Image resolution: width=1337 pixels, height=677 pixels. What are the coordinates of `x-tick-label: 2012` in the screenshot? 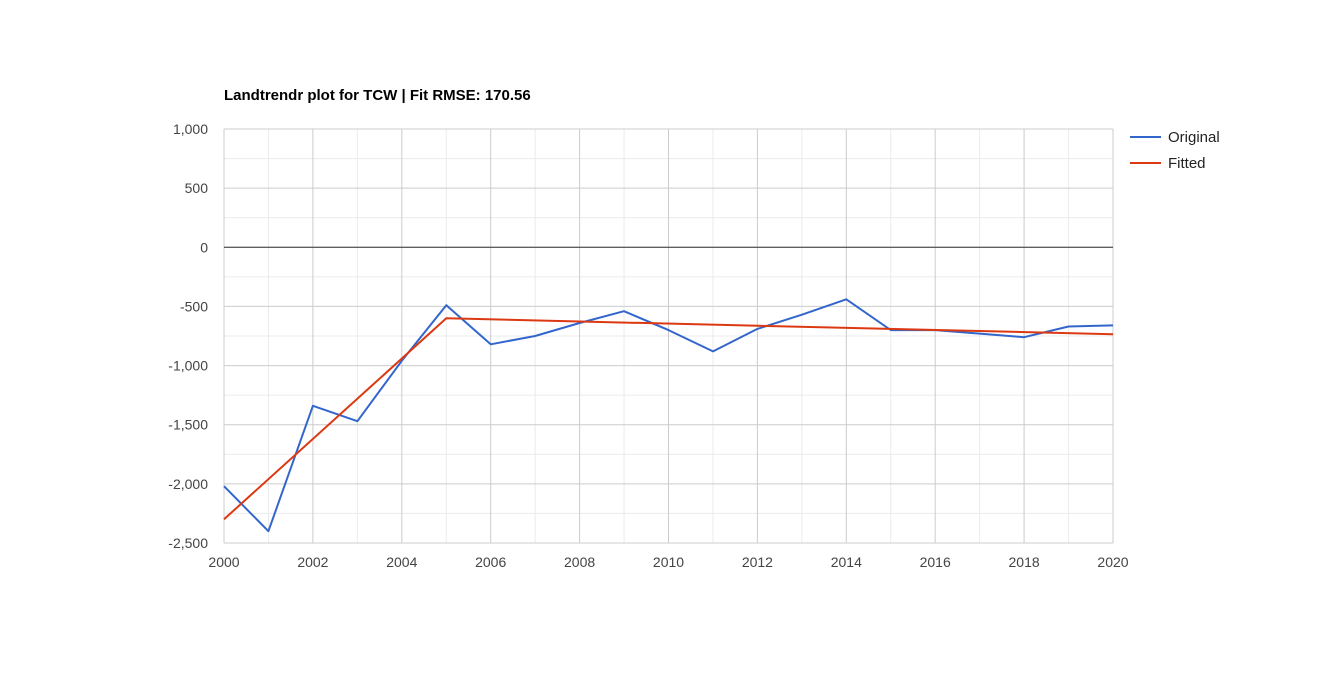 It's located at (757, 562).